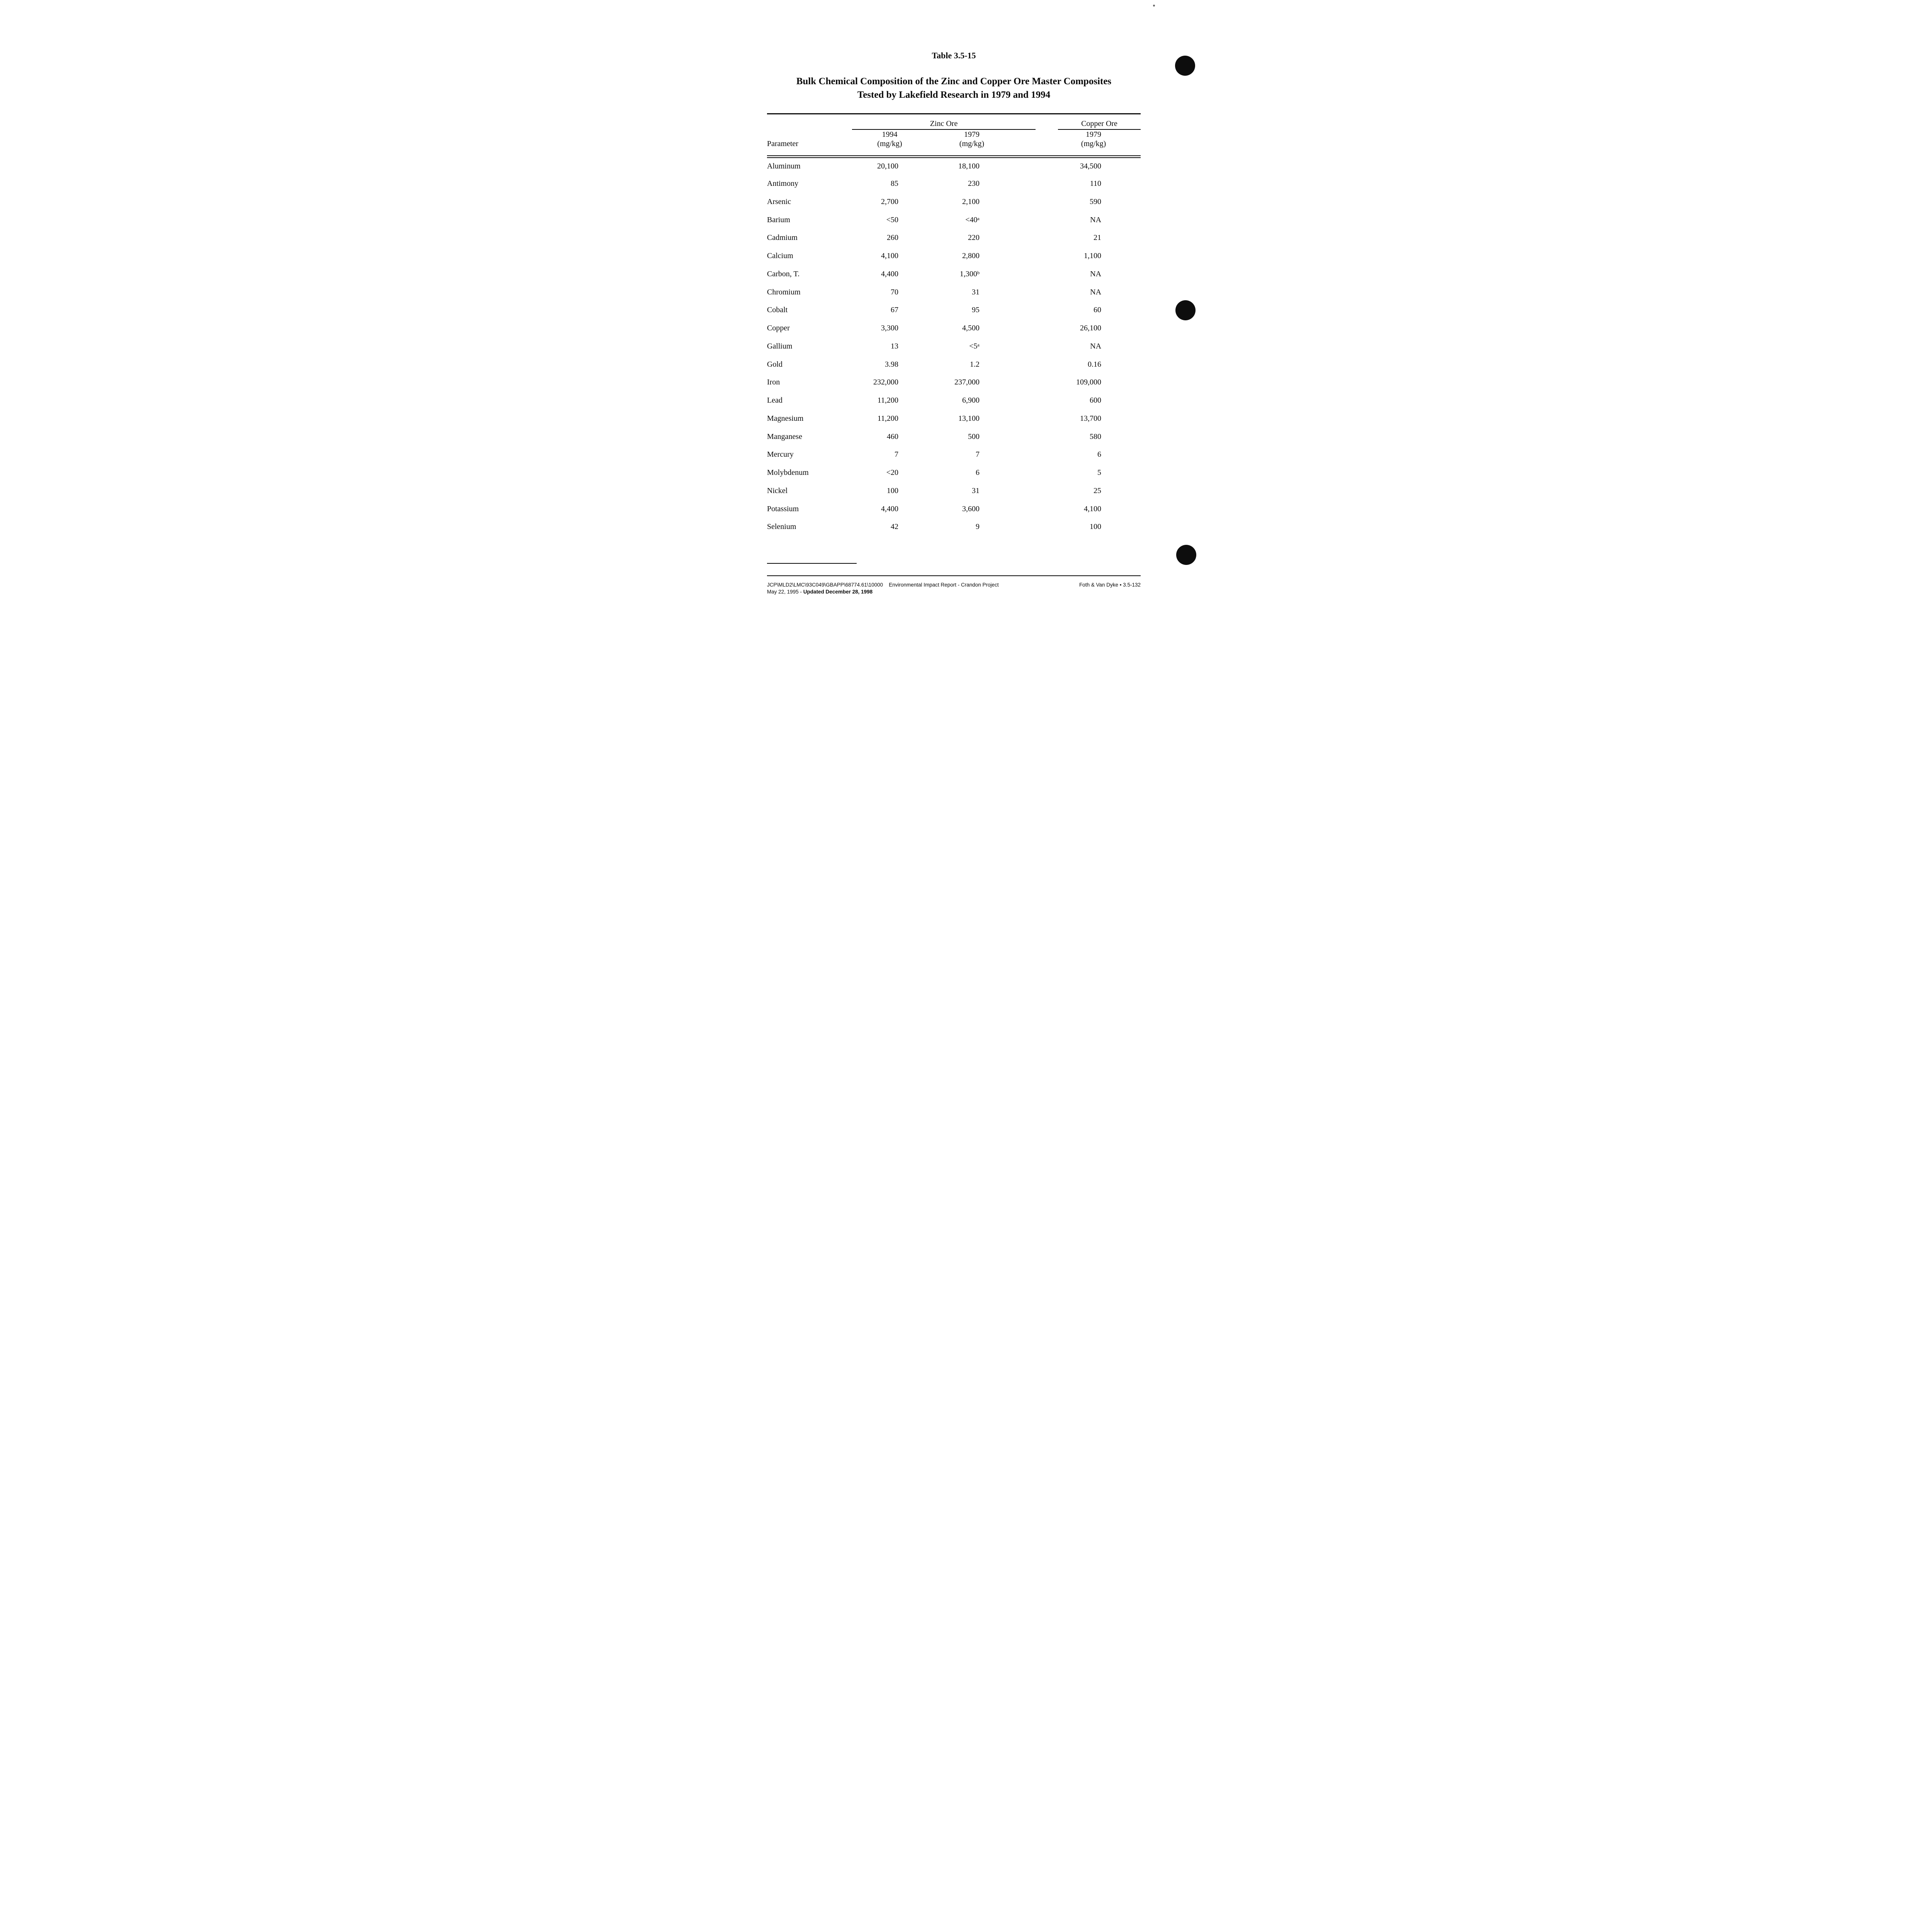  I want to click on cell-parameter: Magnesium, so click(786, 418).